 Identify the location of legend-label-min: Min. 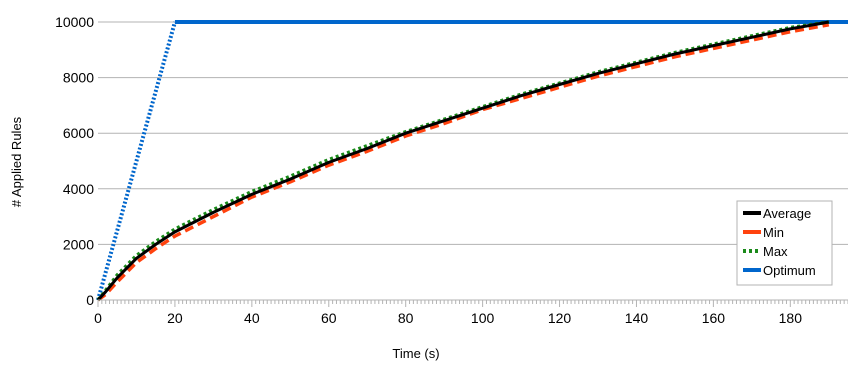
(773, 232).